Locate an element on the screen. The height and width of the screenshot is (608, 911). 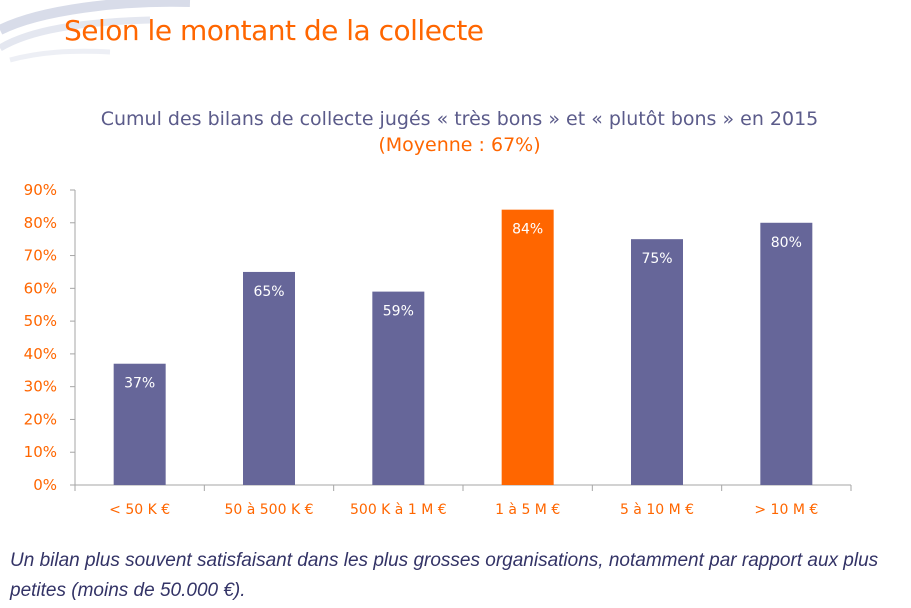
data-label: 59% is located at coordinates (398, 312).